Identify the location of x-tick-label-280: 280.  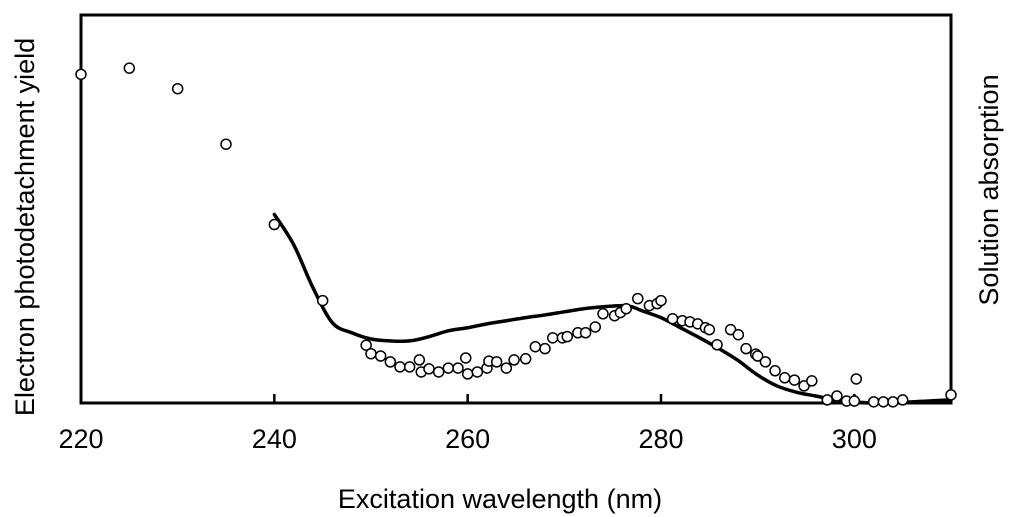
(660, 439).